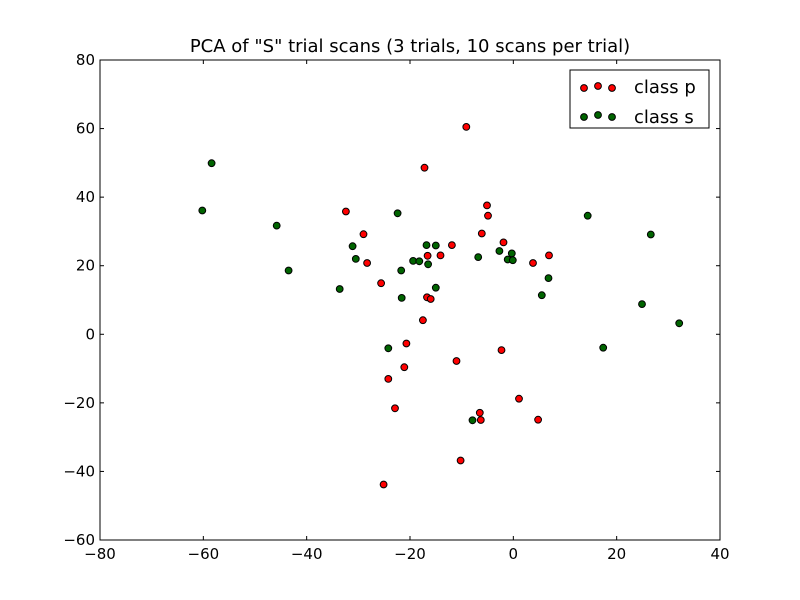 The height and width of the screenshot is (600, 800). What do you see at coordinates (79, 403) in the screenshot?
I see `y-tick-label: −20` at bounding box center [79, 403].